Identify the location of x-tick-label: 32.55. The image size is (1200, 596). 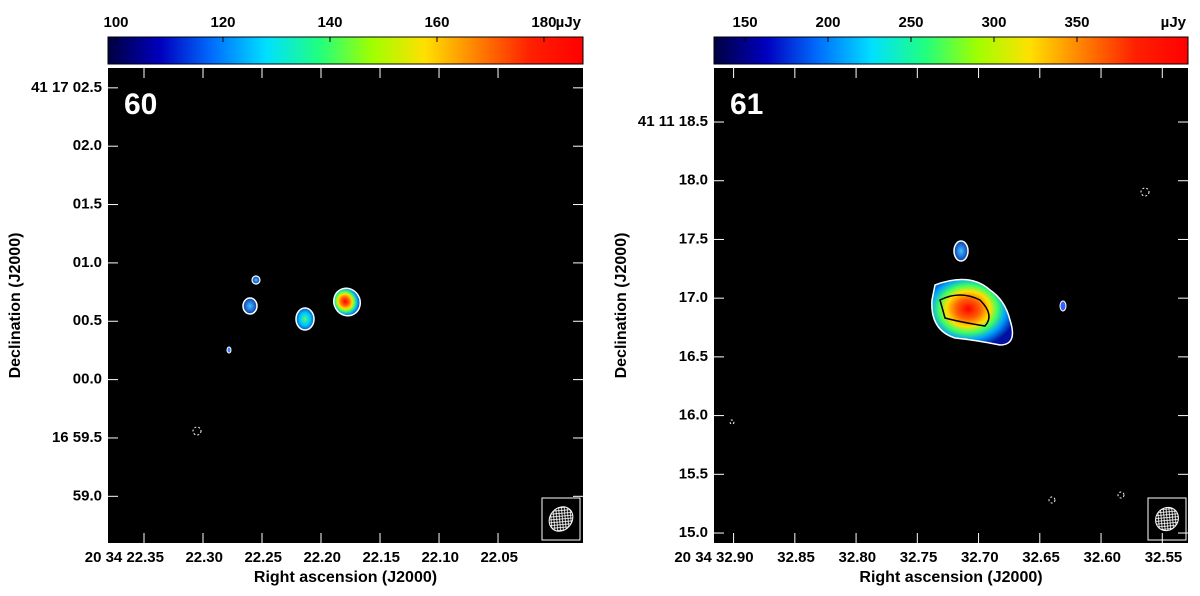
(1164, 557).